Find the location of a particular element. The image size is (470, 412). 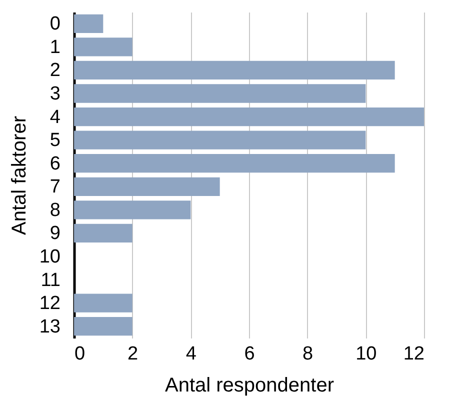

y-tick-label: 10 is located at coordinates (49, 257).